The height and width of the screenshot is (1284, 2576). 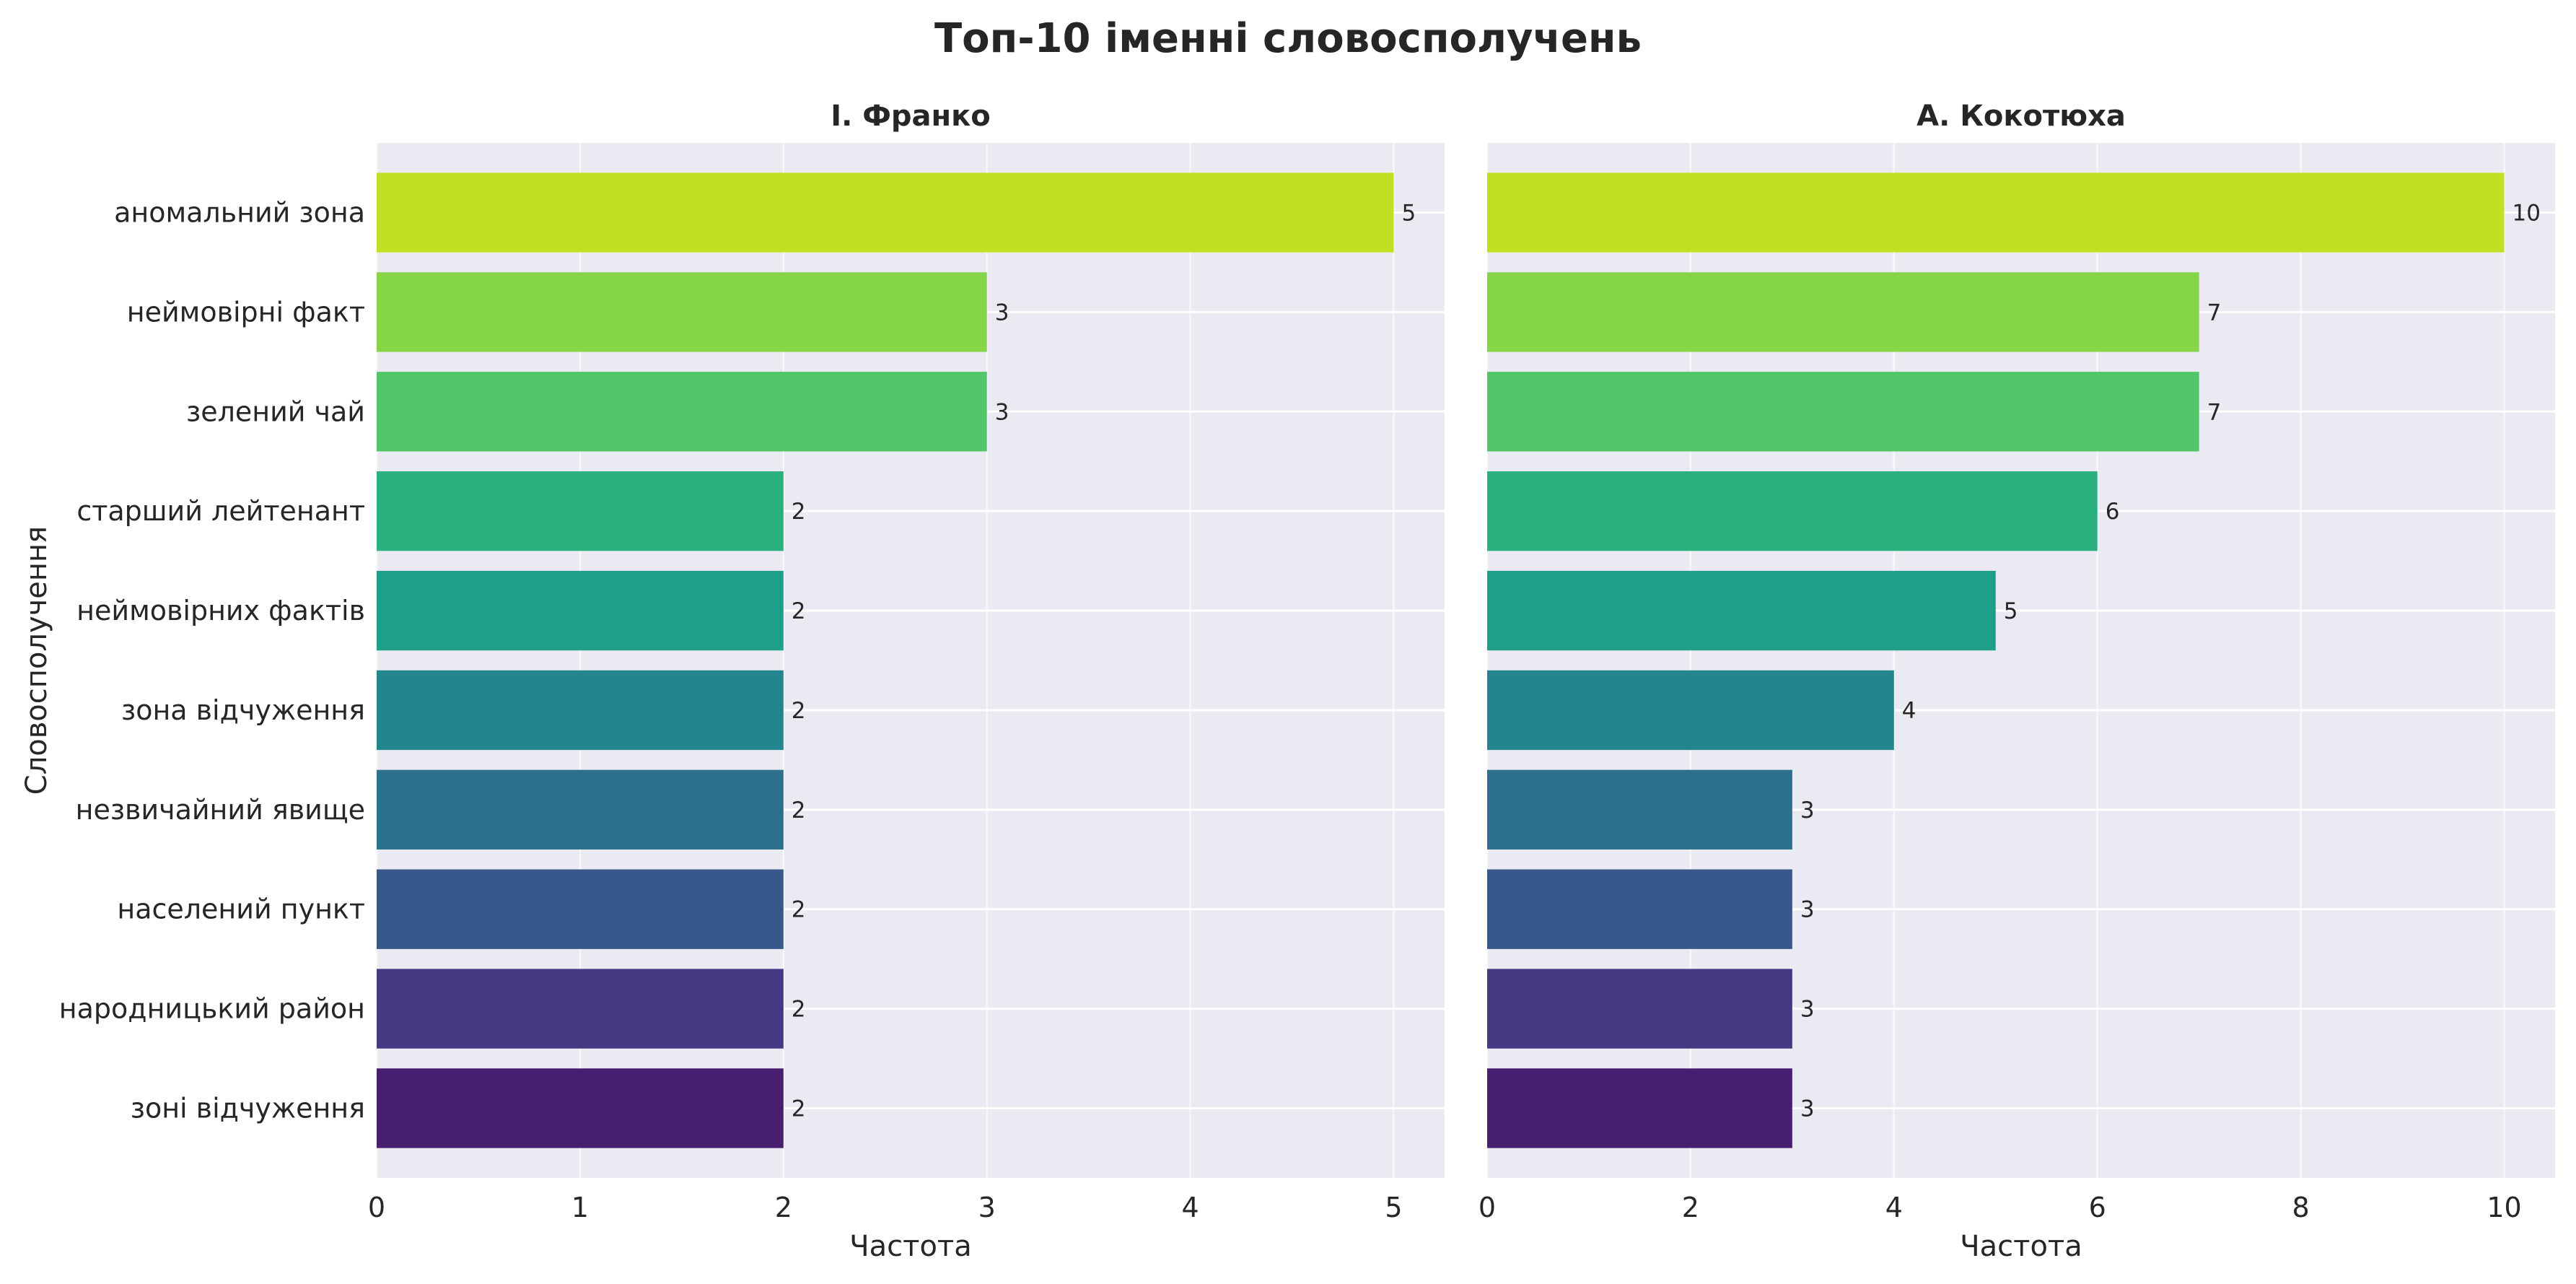 What do you see at coordinates (1393, 1207) in the screenshot?
I see `x-tick-label: 5` at bounding box center [1393, 1207].